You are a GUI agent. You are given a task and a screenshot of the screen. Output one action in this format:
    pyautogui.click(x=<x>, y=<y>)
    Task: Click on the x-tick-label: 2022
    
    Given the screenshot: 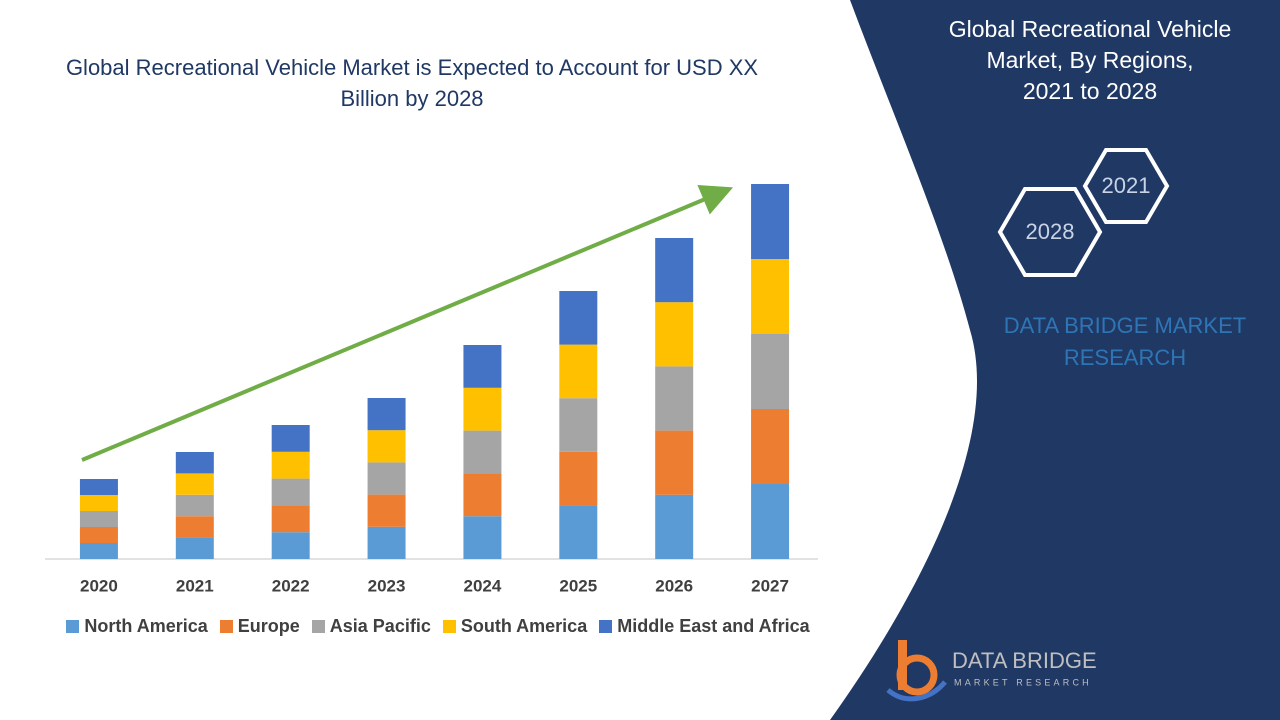 What is the action you would take?
    pyautogui.click(x=291, y=585)
    